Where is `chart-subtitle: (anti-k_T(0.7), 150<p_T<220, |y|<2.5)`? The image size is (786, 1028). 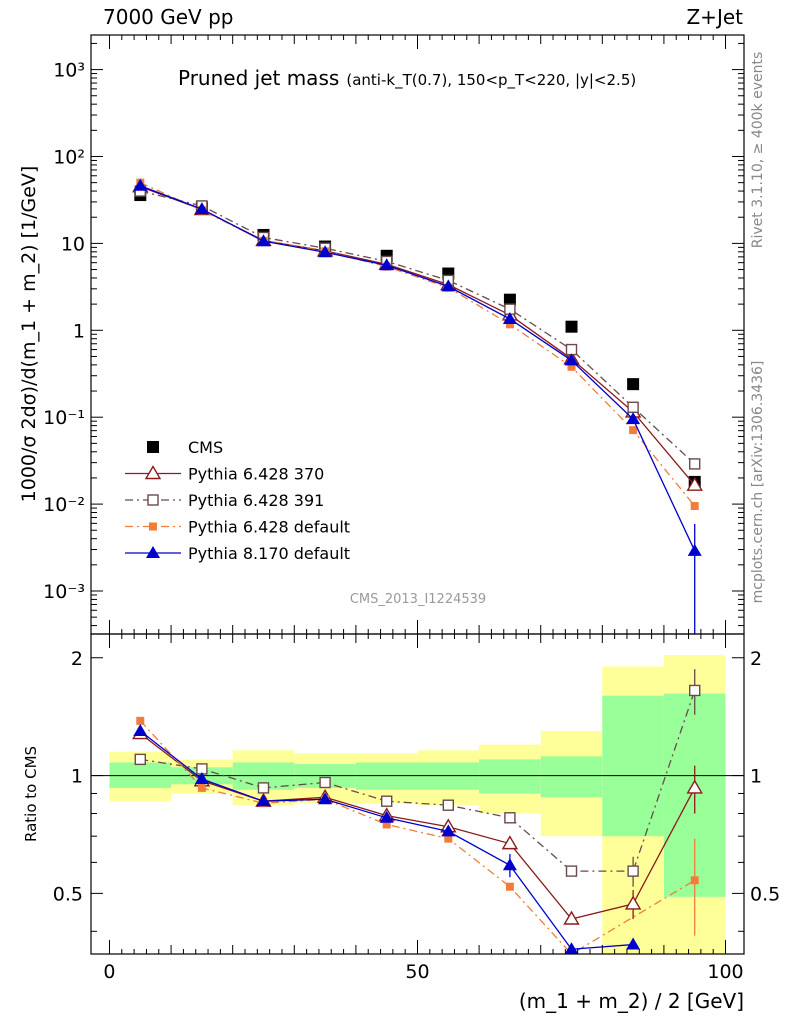 chart-subtitle: (anti-k_T(0.7), 150<p_T<220, |y|<2.5) is located at coordinates (491, 80).